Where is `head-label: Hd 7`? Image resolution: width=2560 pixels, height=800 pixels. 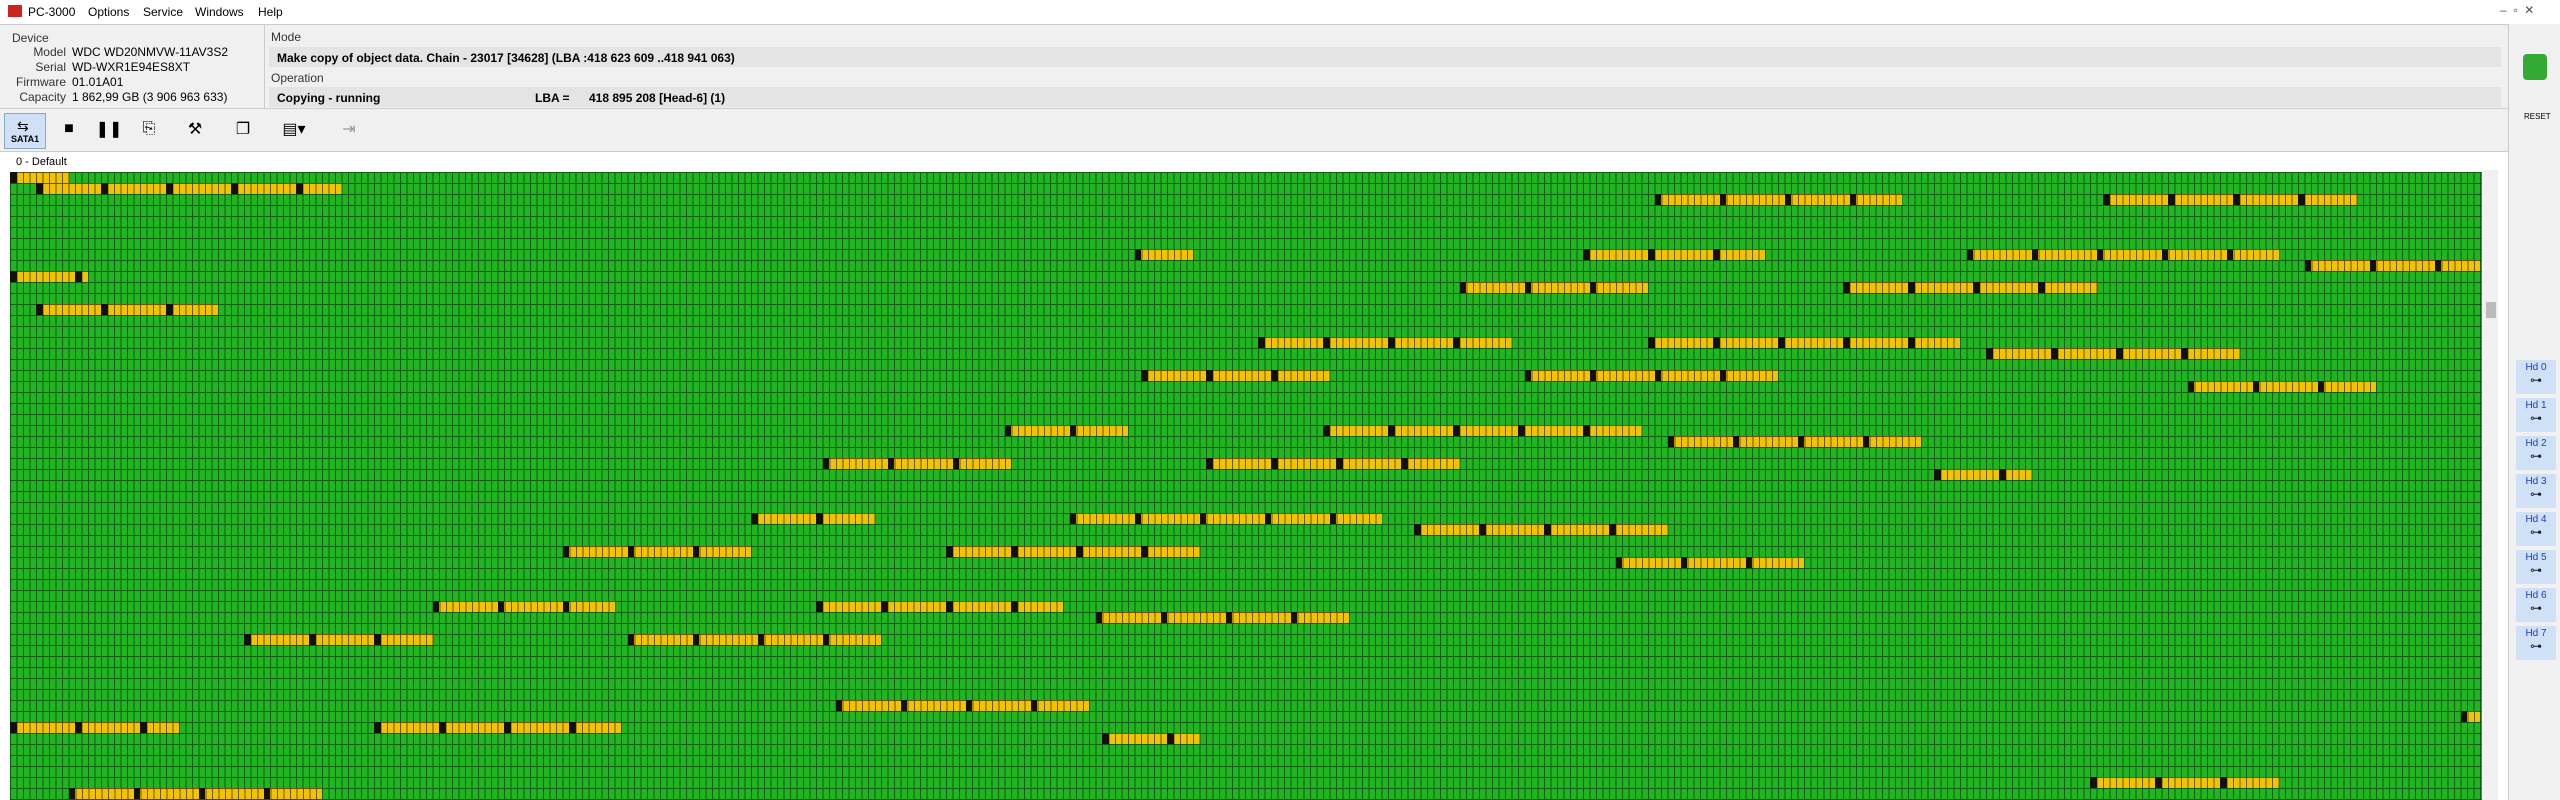
head-label: Hd 7 is located at coordinates (2536, 633).